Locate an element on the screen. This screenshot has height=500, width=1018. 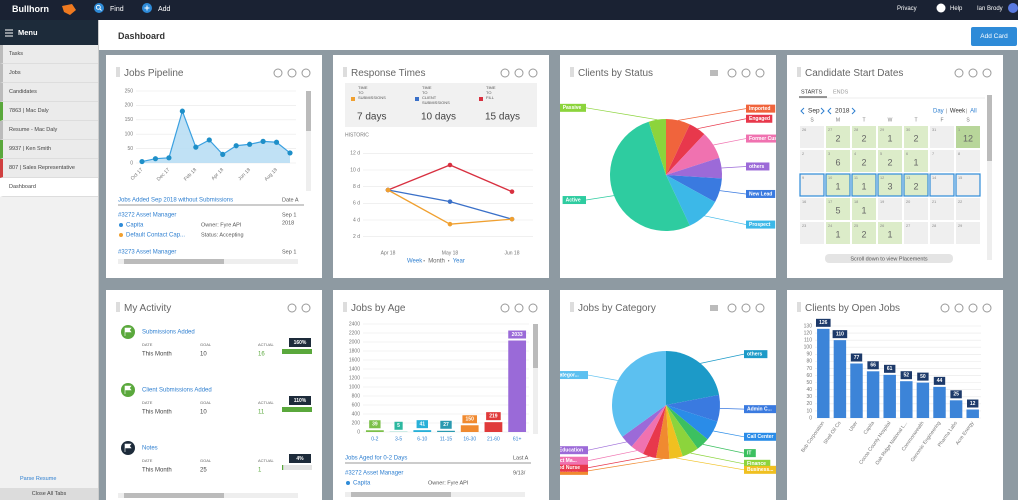
help-icon is located at coordinates (941, 8).